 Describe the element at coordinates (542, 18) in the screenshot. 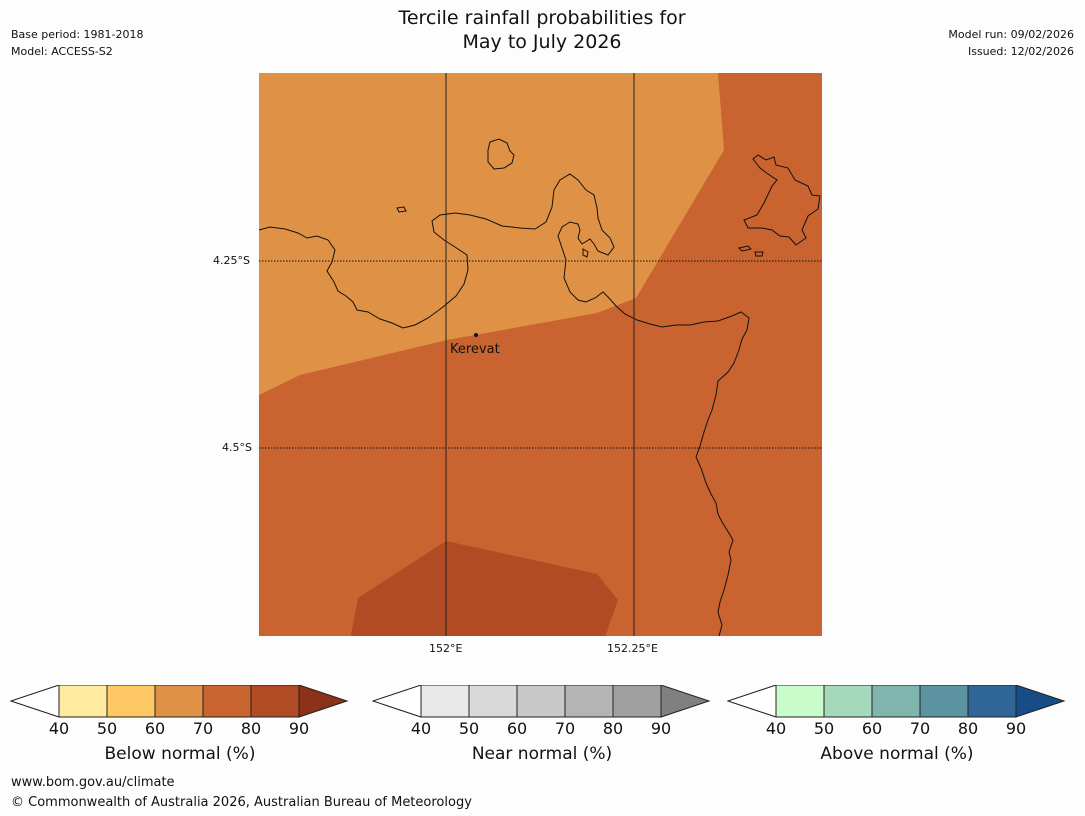

I see `title-line-1: Tercile rainfall probabilities for` at that location.